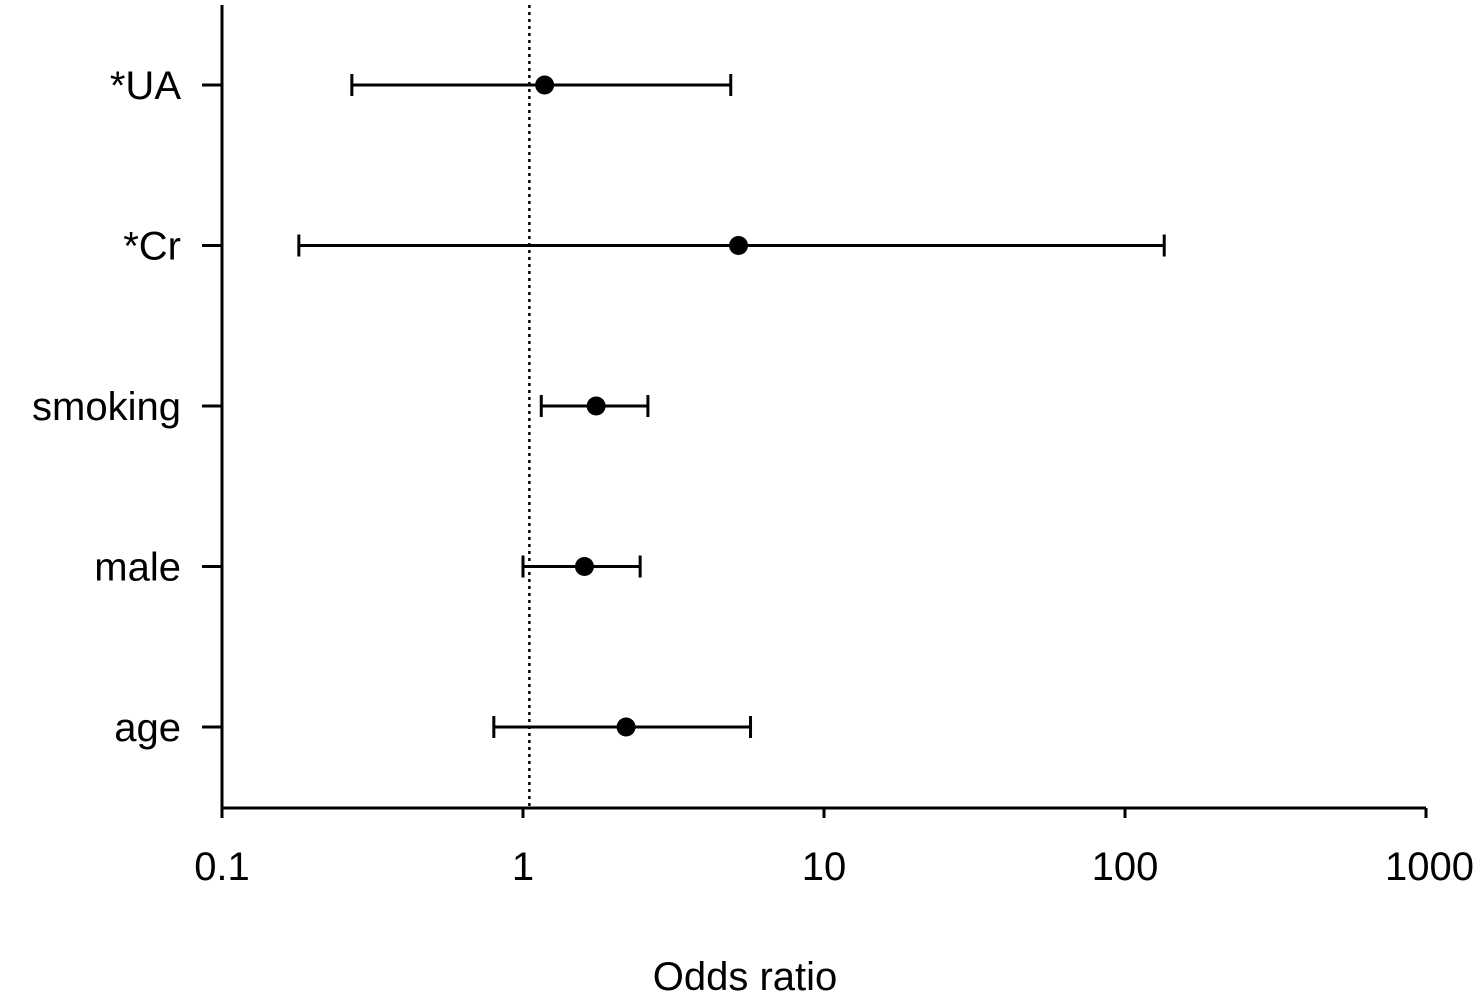 Image resolution: width=1476 pixels, height=1000 pixels. What do you see at coordinates (1125, 867) in the screenshot?
I see `x-tick-label: 100` at bounding box center [1125, 867].